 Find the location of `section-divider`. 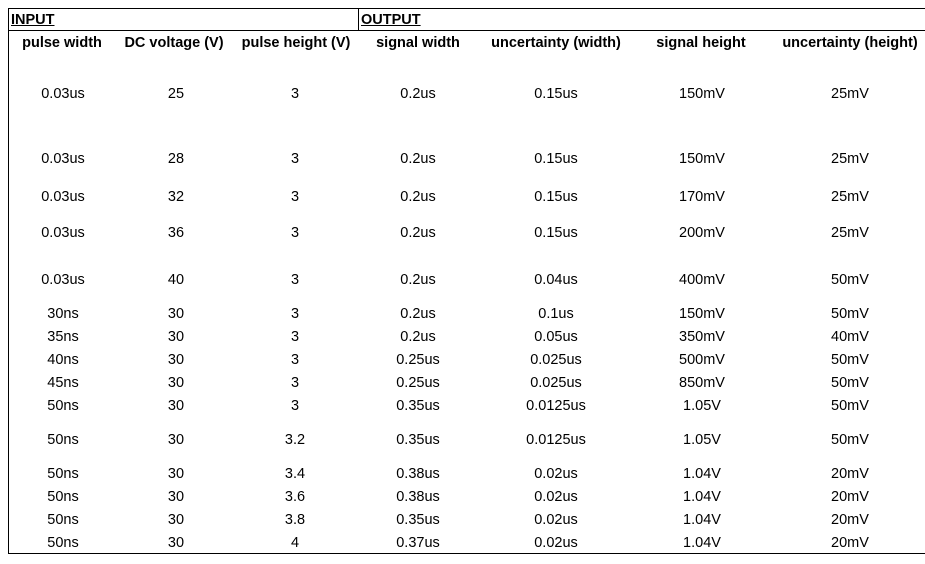

section-divider is located at coordinates (358, 19).